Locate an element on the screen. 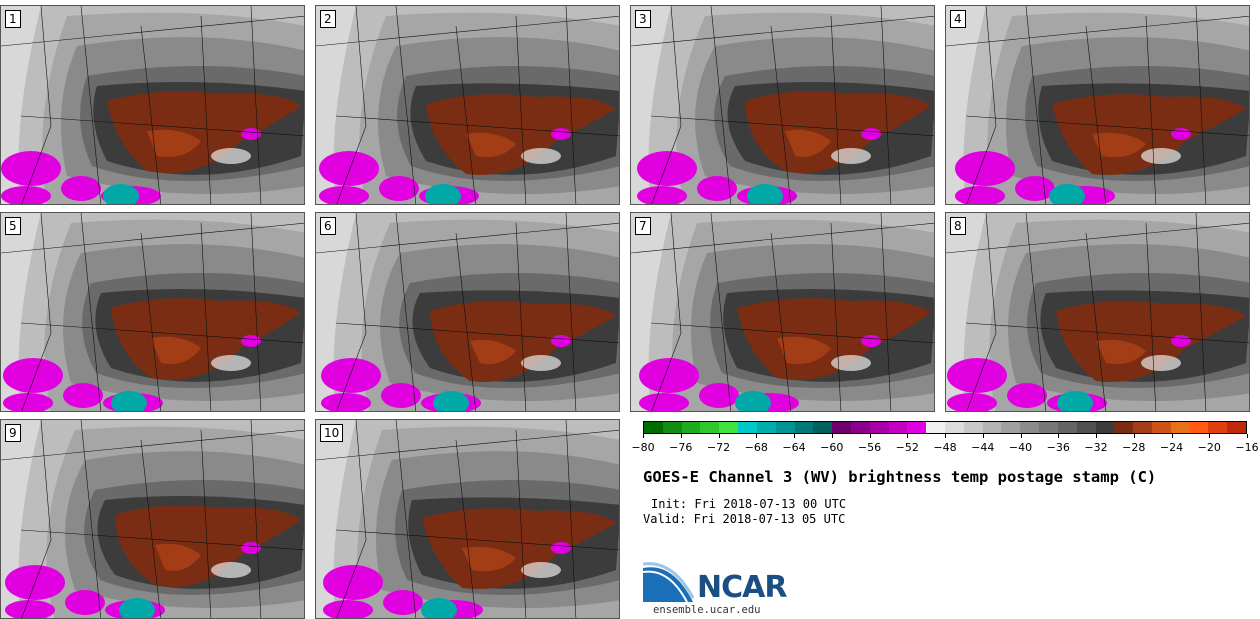 The image size is (1260, 619). stamp-panel-7: 7 is located at coordinates (782, 312).